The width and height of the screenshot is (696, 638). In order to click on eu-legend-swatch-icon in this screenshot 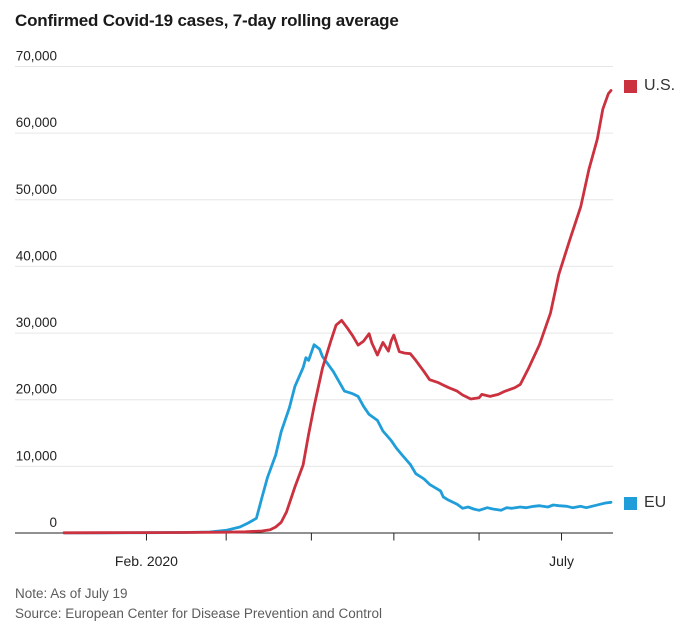, I will do `click(630, 503)`.